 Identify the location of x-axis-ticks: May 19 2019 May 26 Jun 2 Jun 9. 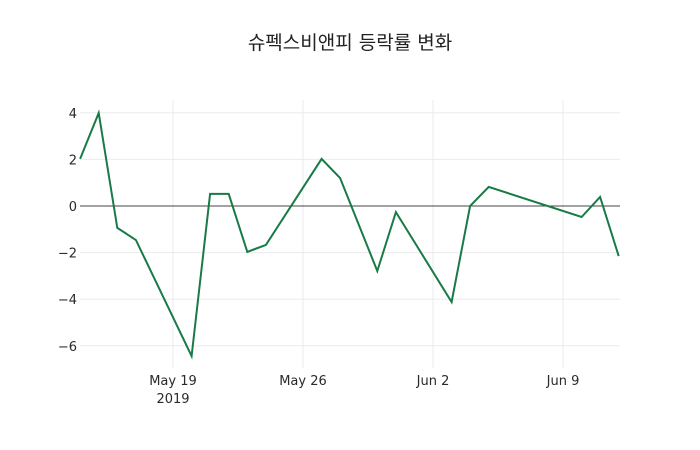
(364, 390).